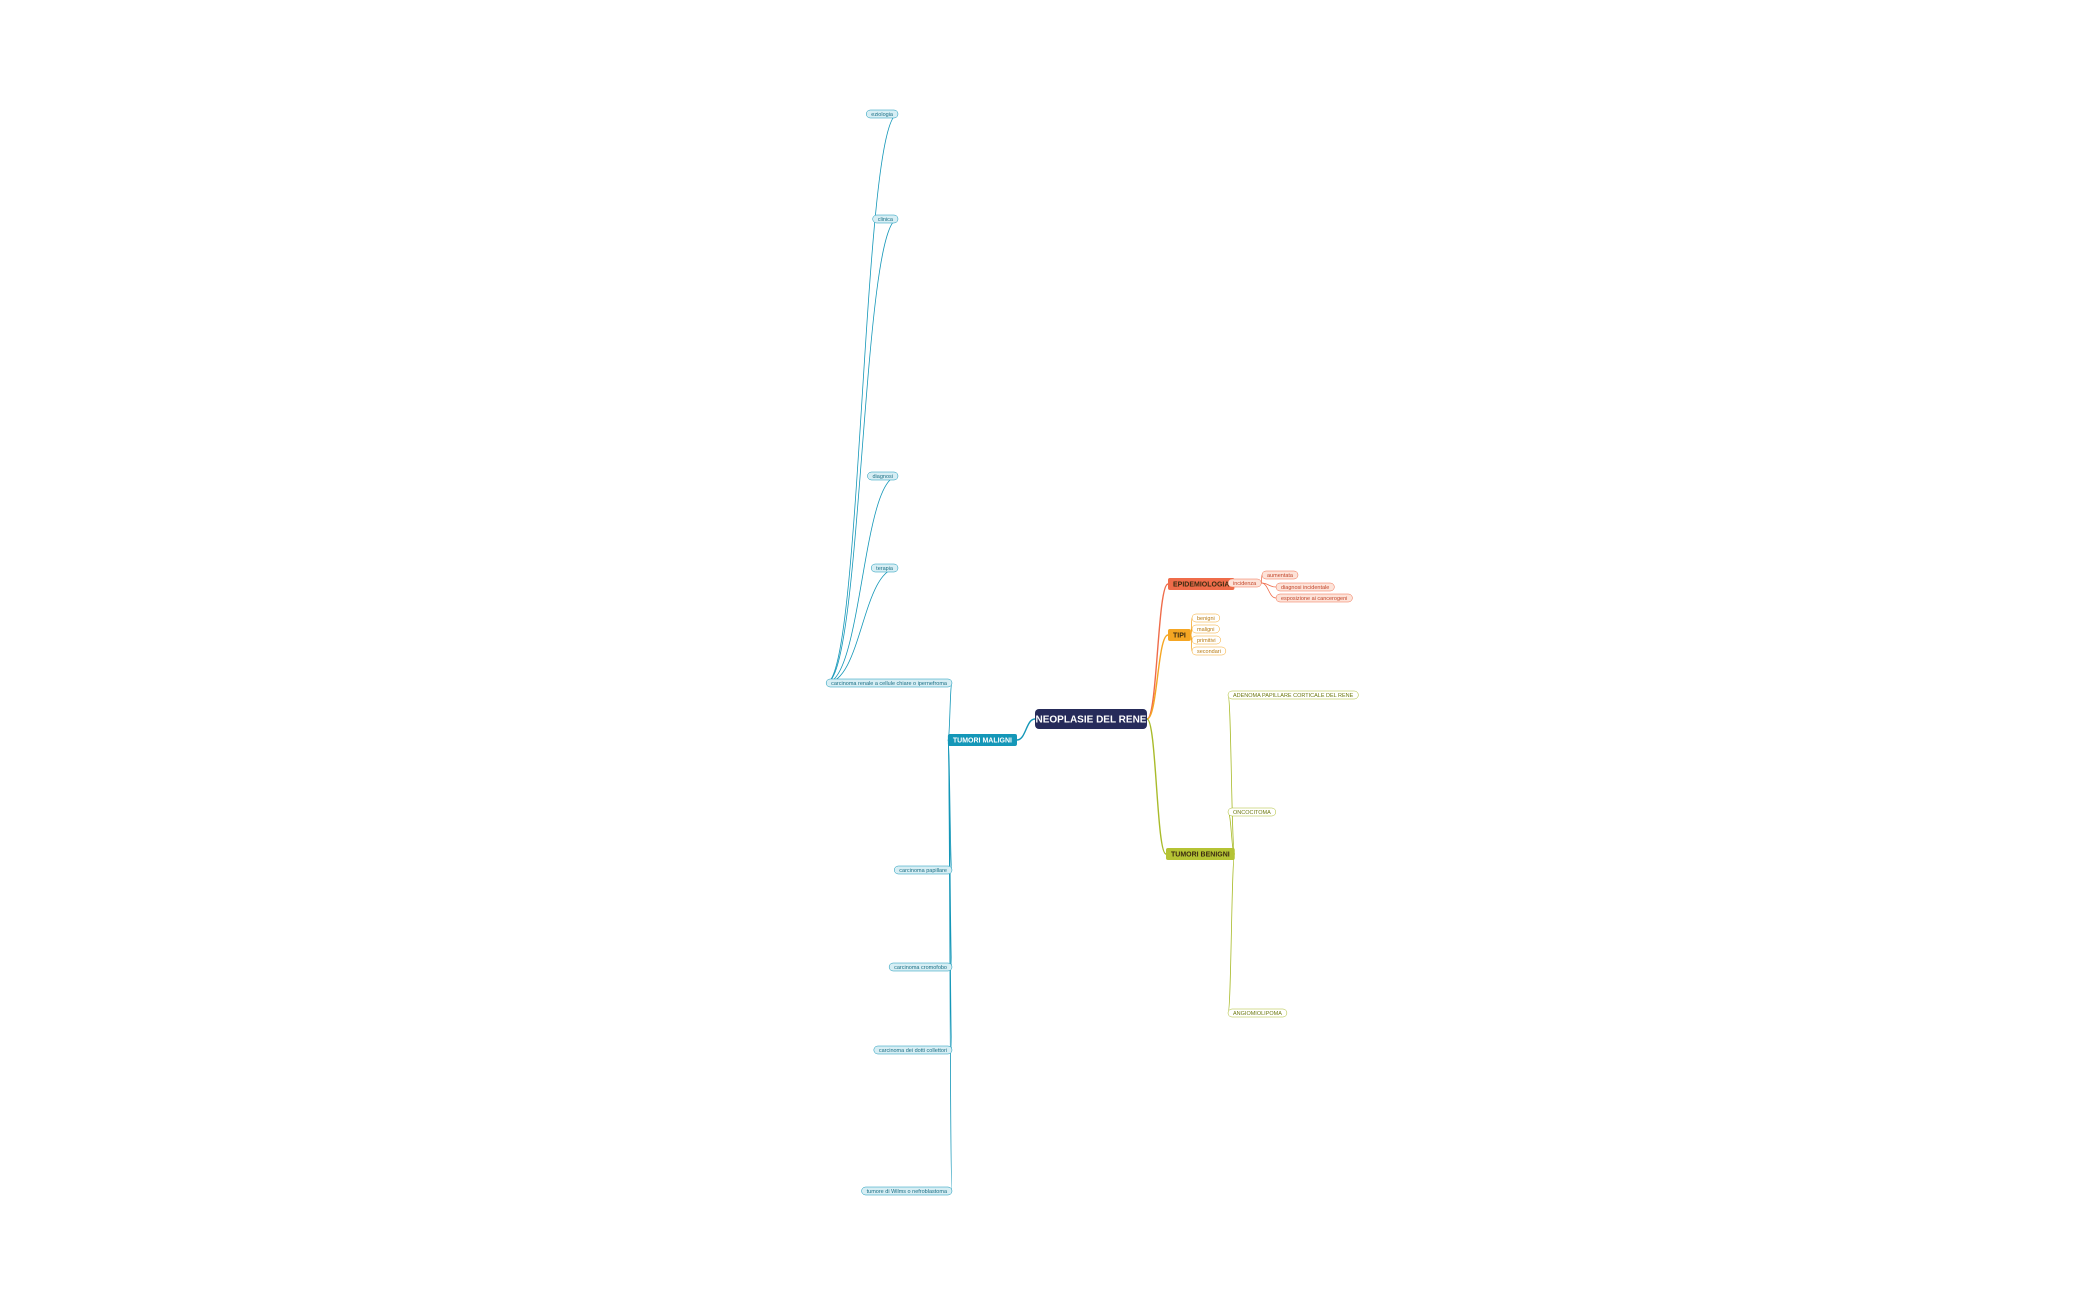 The image size is (2100, 1304). I want to click on topic-label: carcinoma cromofobo, so click(920, 968).